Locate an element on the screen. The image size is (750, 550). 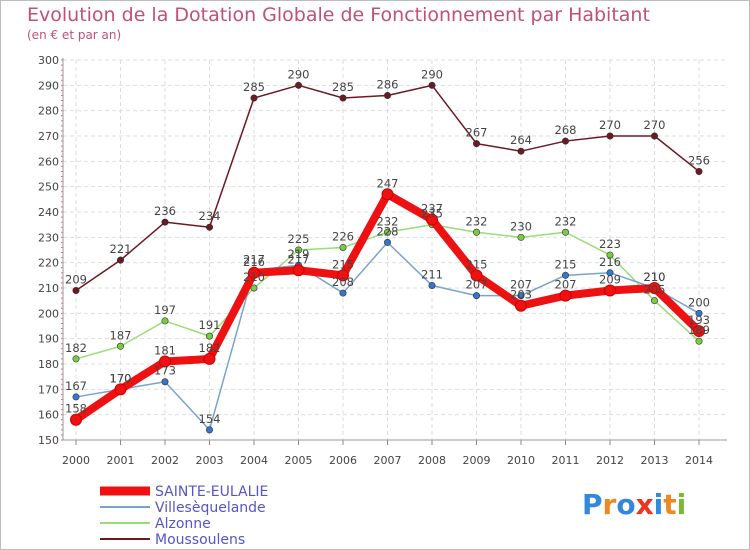
x-tick-label: 2012 is located at coordinates (610, 460).